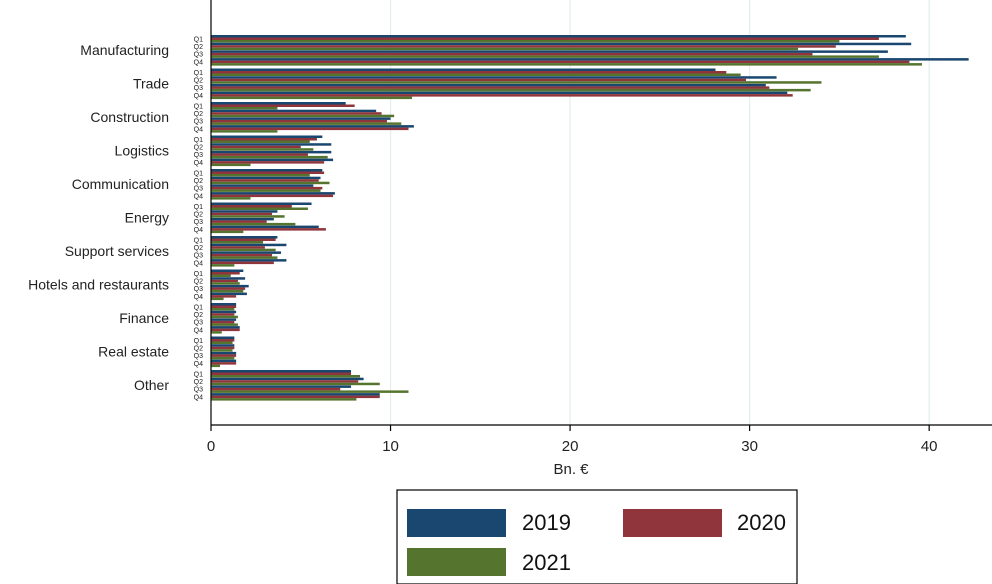  I want to click on x-tick-label: 20, so click(570, 446).